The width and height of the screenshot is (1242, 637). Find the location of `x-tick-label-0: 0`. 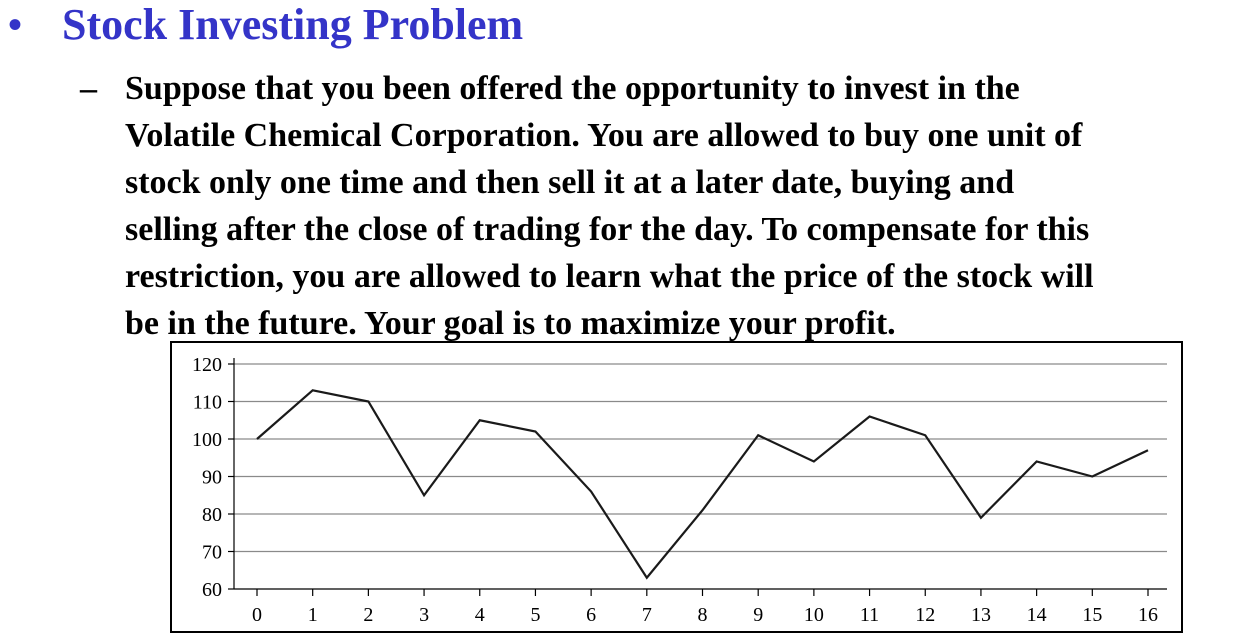

x-tick-label-0: 0 is located at coordinates (257, 615).